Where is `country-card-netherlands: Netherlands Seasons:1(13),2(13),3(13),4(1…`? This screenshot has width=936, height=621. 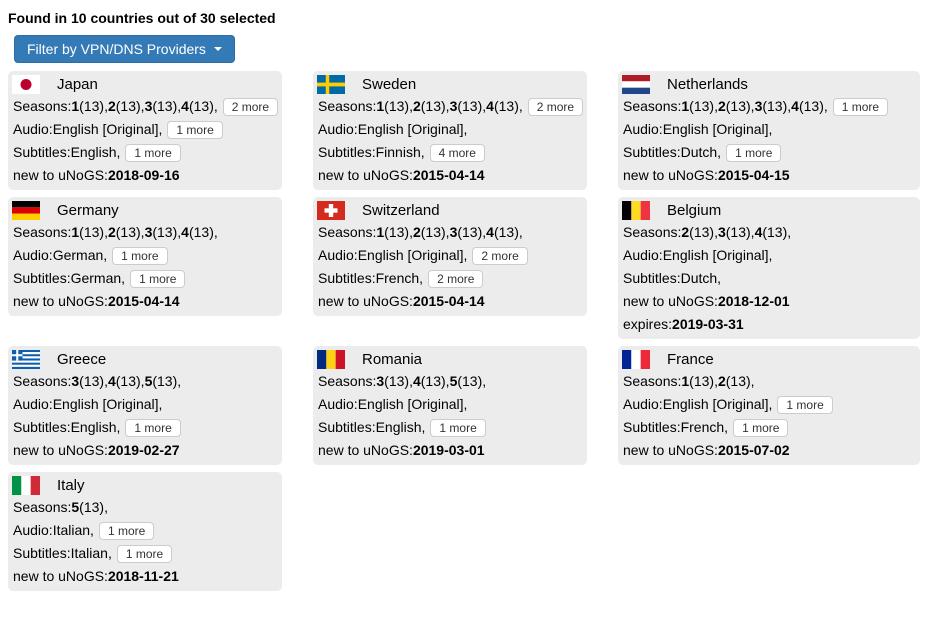
country-card-netherlands: Netherlands Seasons:1(13),2(13),3(13),4(1… is located at coordinates (769, 130).